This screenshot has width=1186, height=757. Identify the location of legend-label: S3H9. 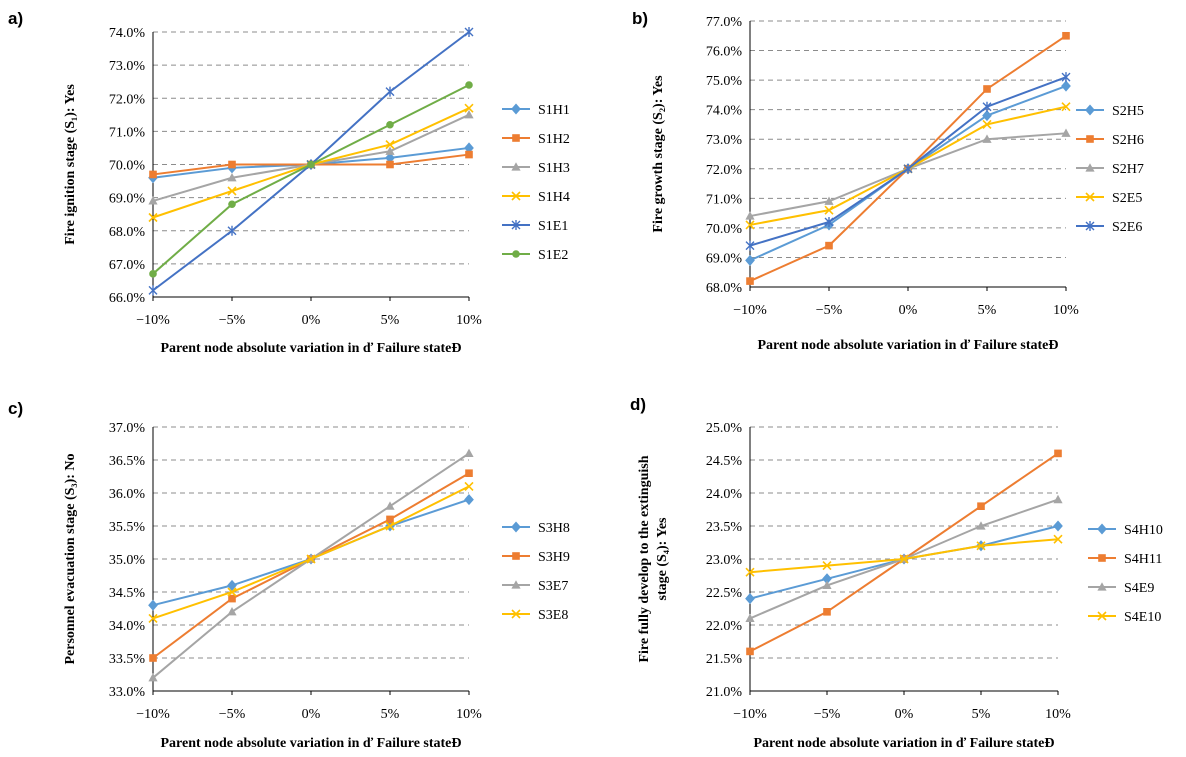
(554, 557).